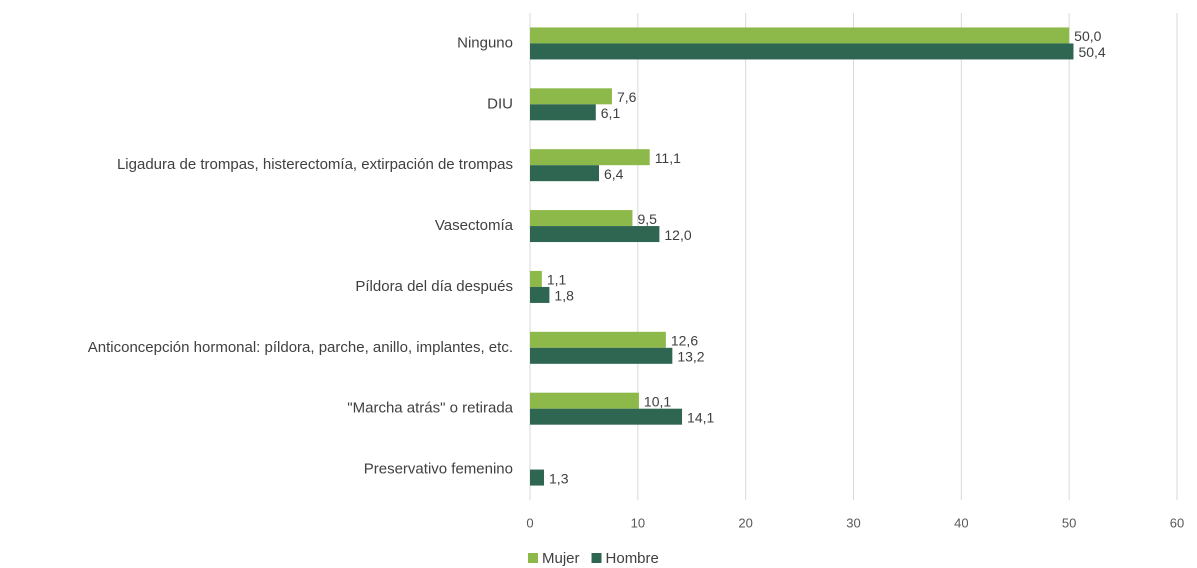 The image size is (1197, 568). What do you see at coordinates (438, 469) in the screenshot?
I see `category-label: Preservativo femenino` at bounding box center [438, 469].